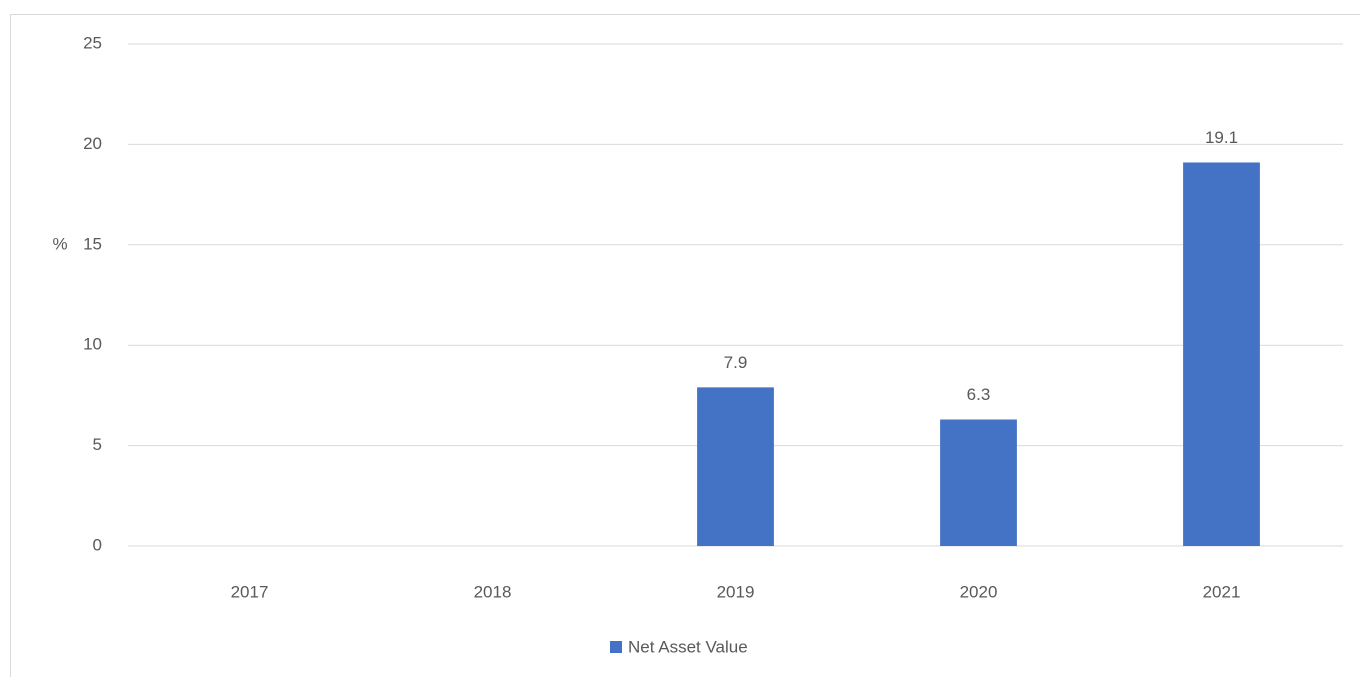 The width and height of the screenshot is (1360, 677). I want to click on y-tick-label: 15, so click(92, 243).